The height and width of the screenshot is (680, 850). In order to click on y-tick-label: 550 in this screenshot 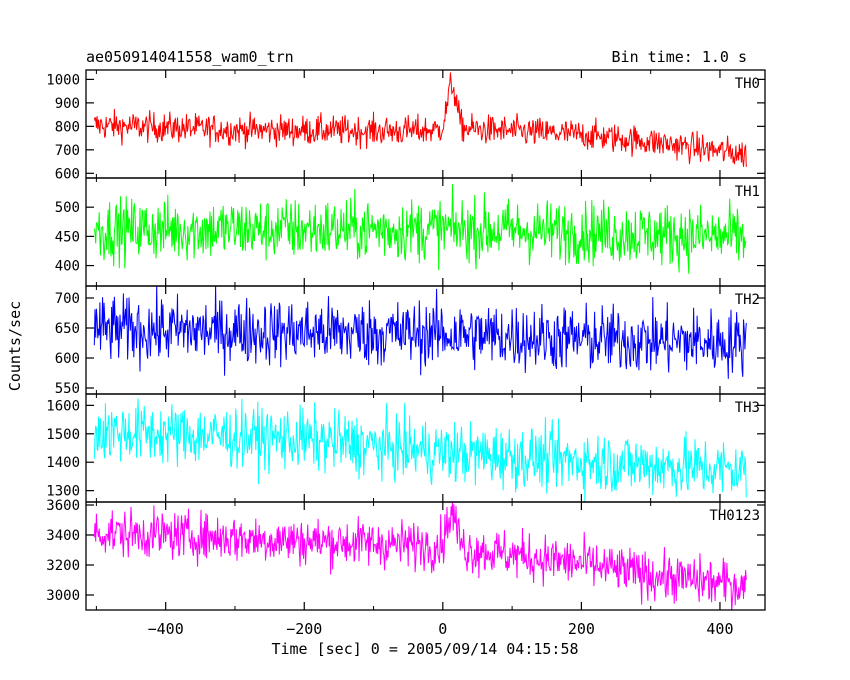, I will do `click(67, 389)`.